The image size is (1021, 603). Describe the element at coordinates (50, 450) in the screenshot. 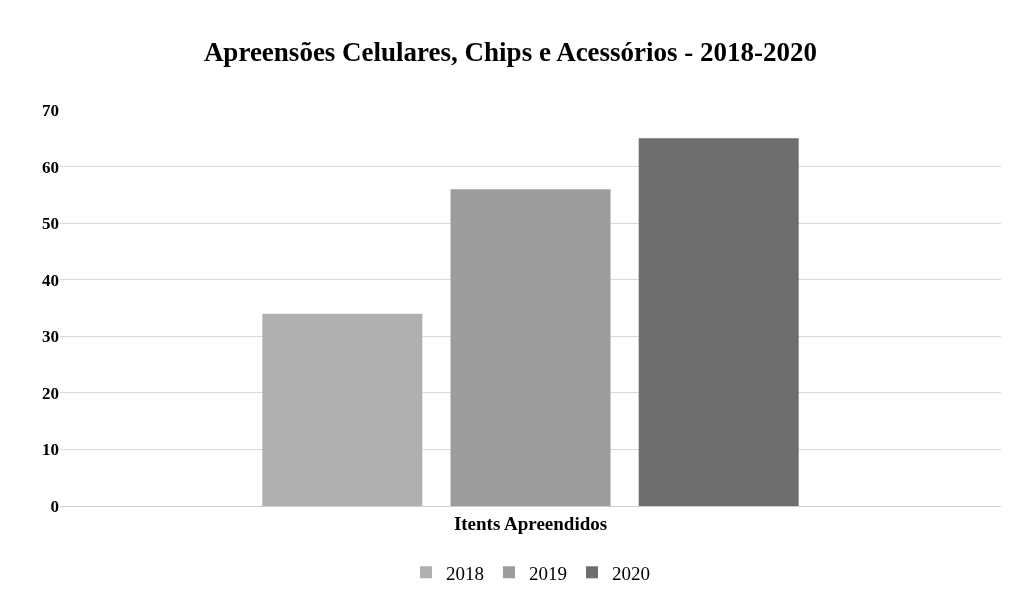

I see `y-tick-label: 10` at that location.